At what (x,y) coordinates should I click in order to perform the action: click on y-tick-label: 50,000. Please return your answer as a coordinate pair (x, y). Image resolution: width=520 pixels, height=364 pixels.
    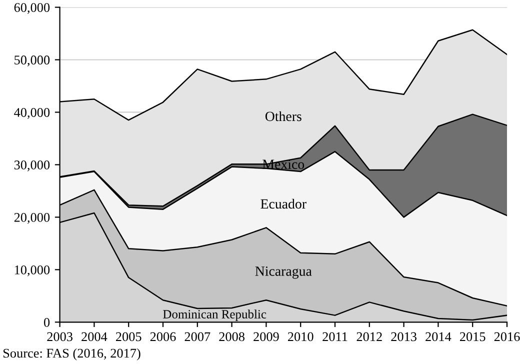
    Looking at the image, I should click on (32, 61).